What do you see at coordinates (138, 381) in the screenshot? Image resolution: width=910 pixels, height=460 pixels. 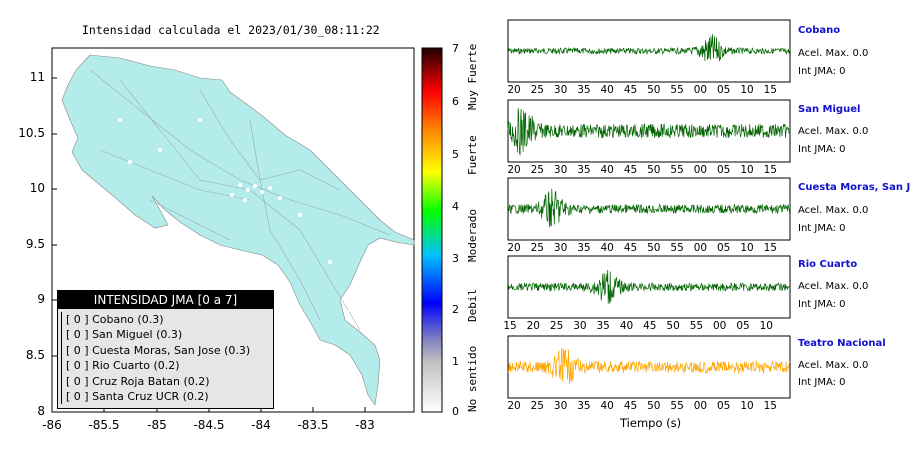 I see `legend-row: [ 0 ] Cruz Roja Batan (0.2)` at bounding box center [138, 381].